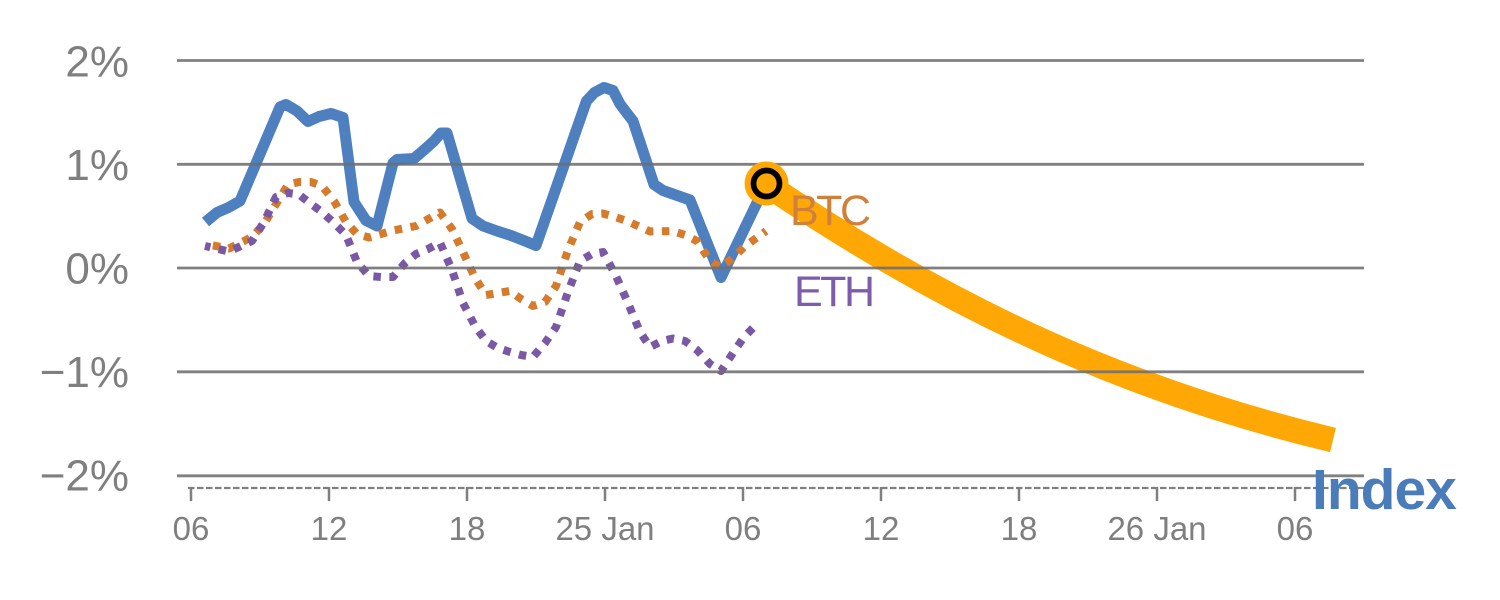 The width and height of the screenshot is (1500, 600). What do you see at coordinates (97, 165) in the screenshot?
I see `svg-text: 1%` at bounding box center [97, 165].